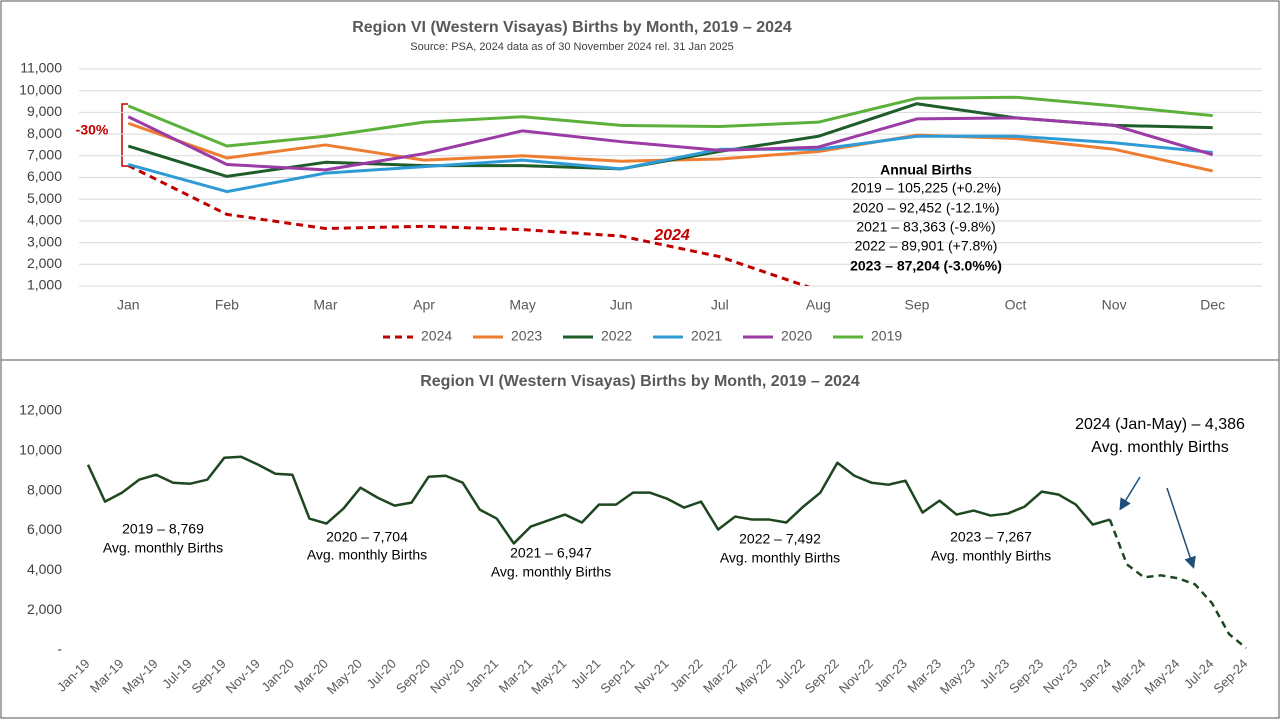  I want to click on y-tick-label: -, so click(59, 649).